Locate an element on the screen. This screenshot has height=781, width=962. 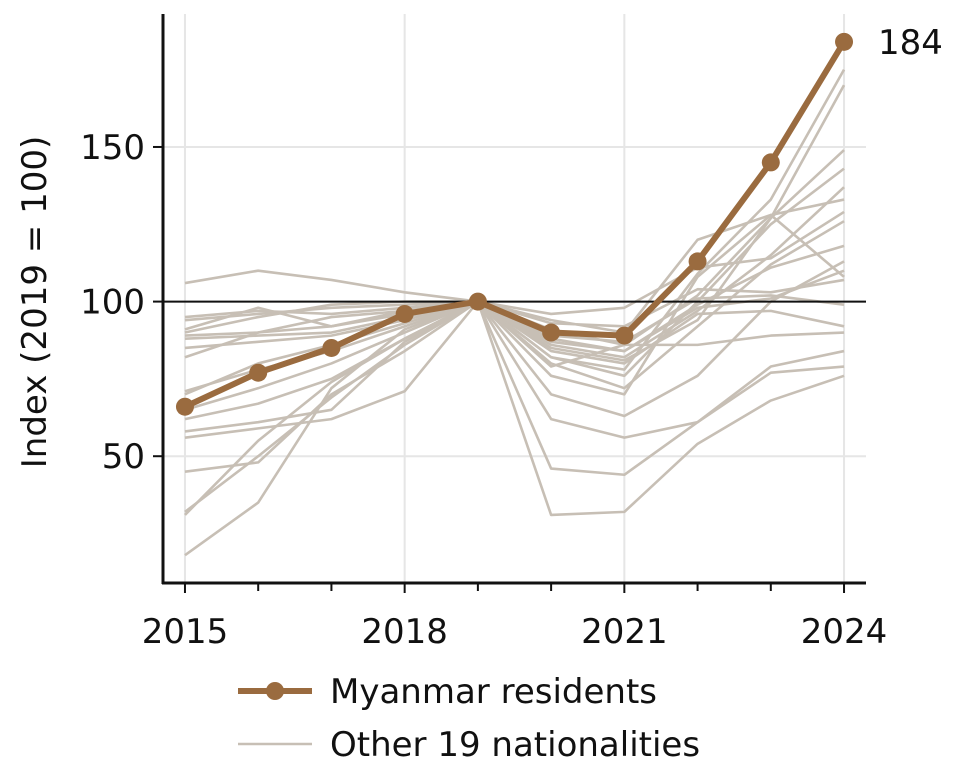
x-tick-label: 2024 is located at coordinates (844, 632).